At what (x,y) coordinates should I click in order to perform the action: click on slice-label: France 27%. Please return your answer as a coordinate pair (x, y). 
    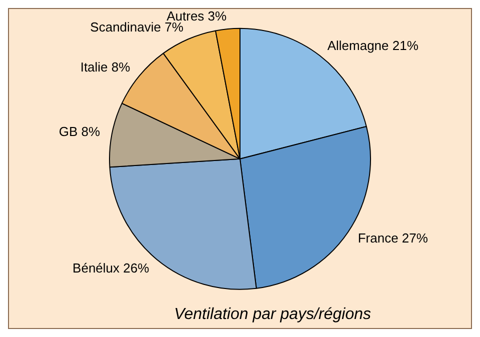
    Looking at the image, I should click on (393, 238).